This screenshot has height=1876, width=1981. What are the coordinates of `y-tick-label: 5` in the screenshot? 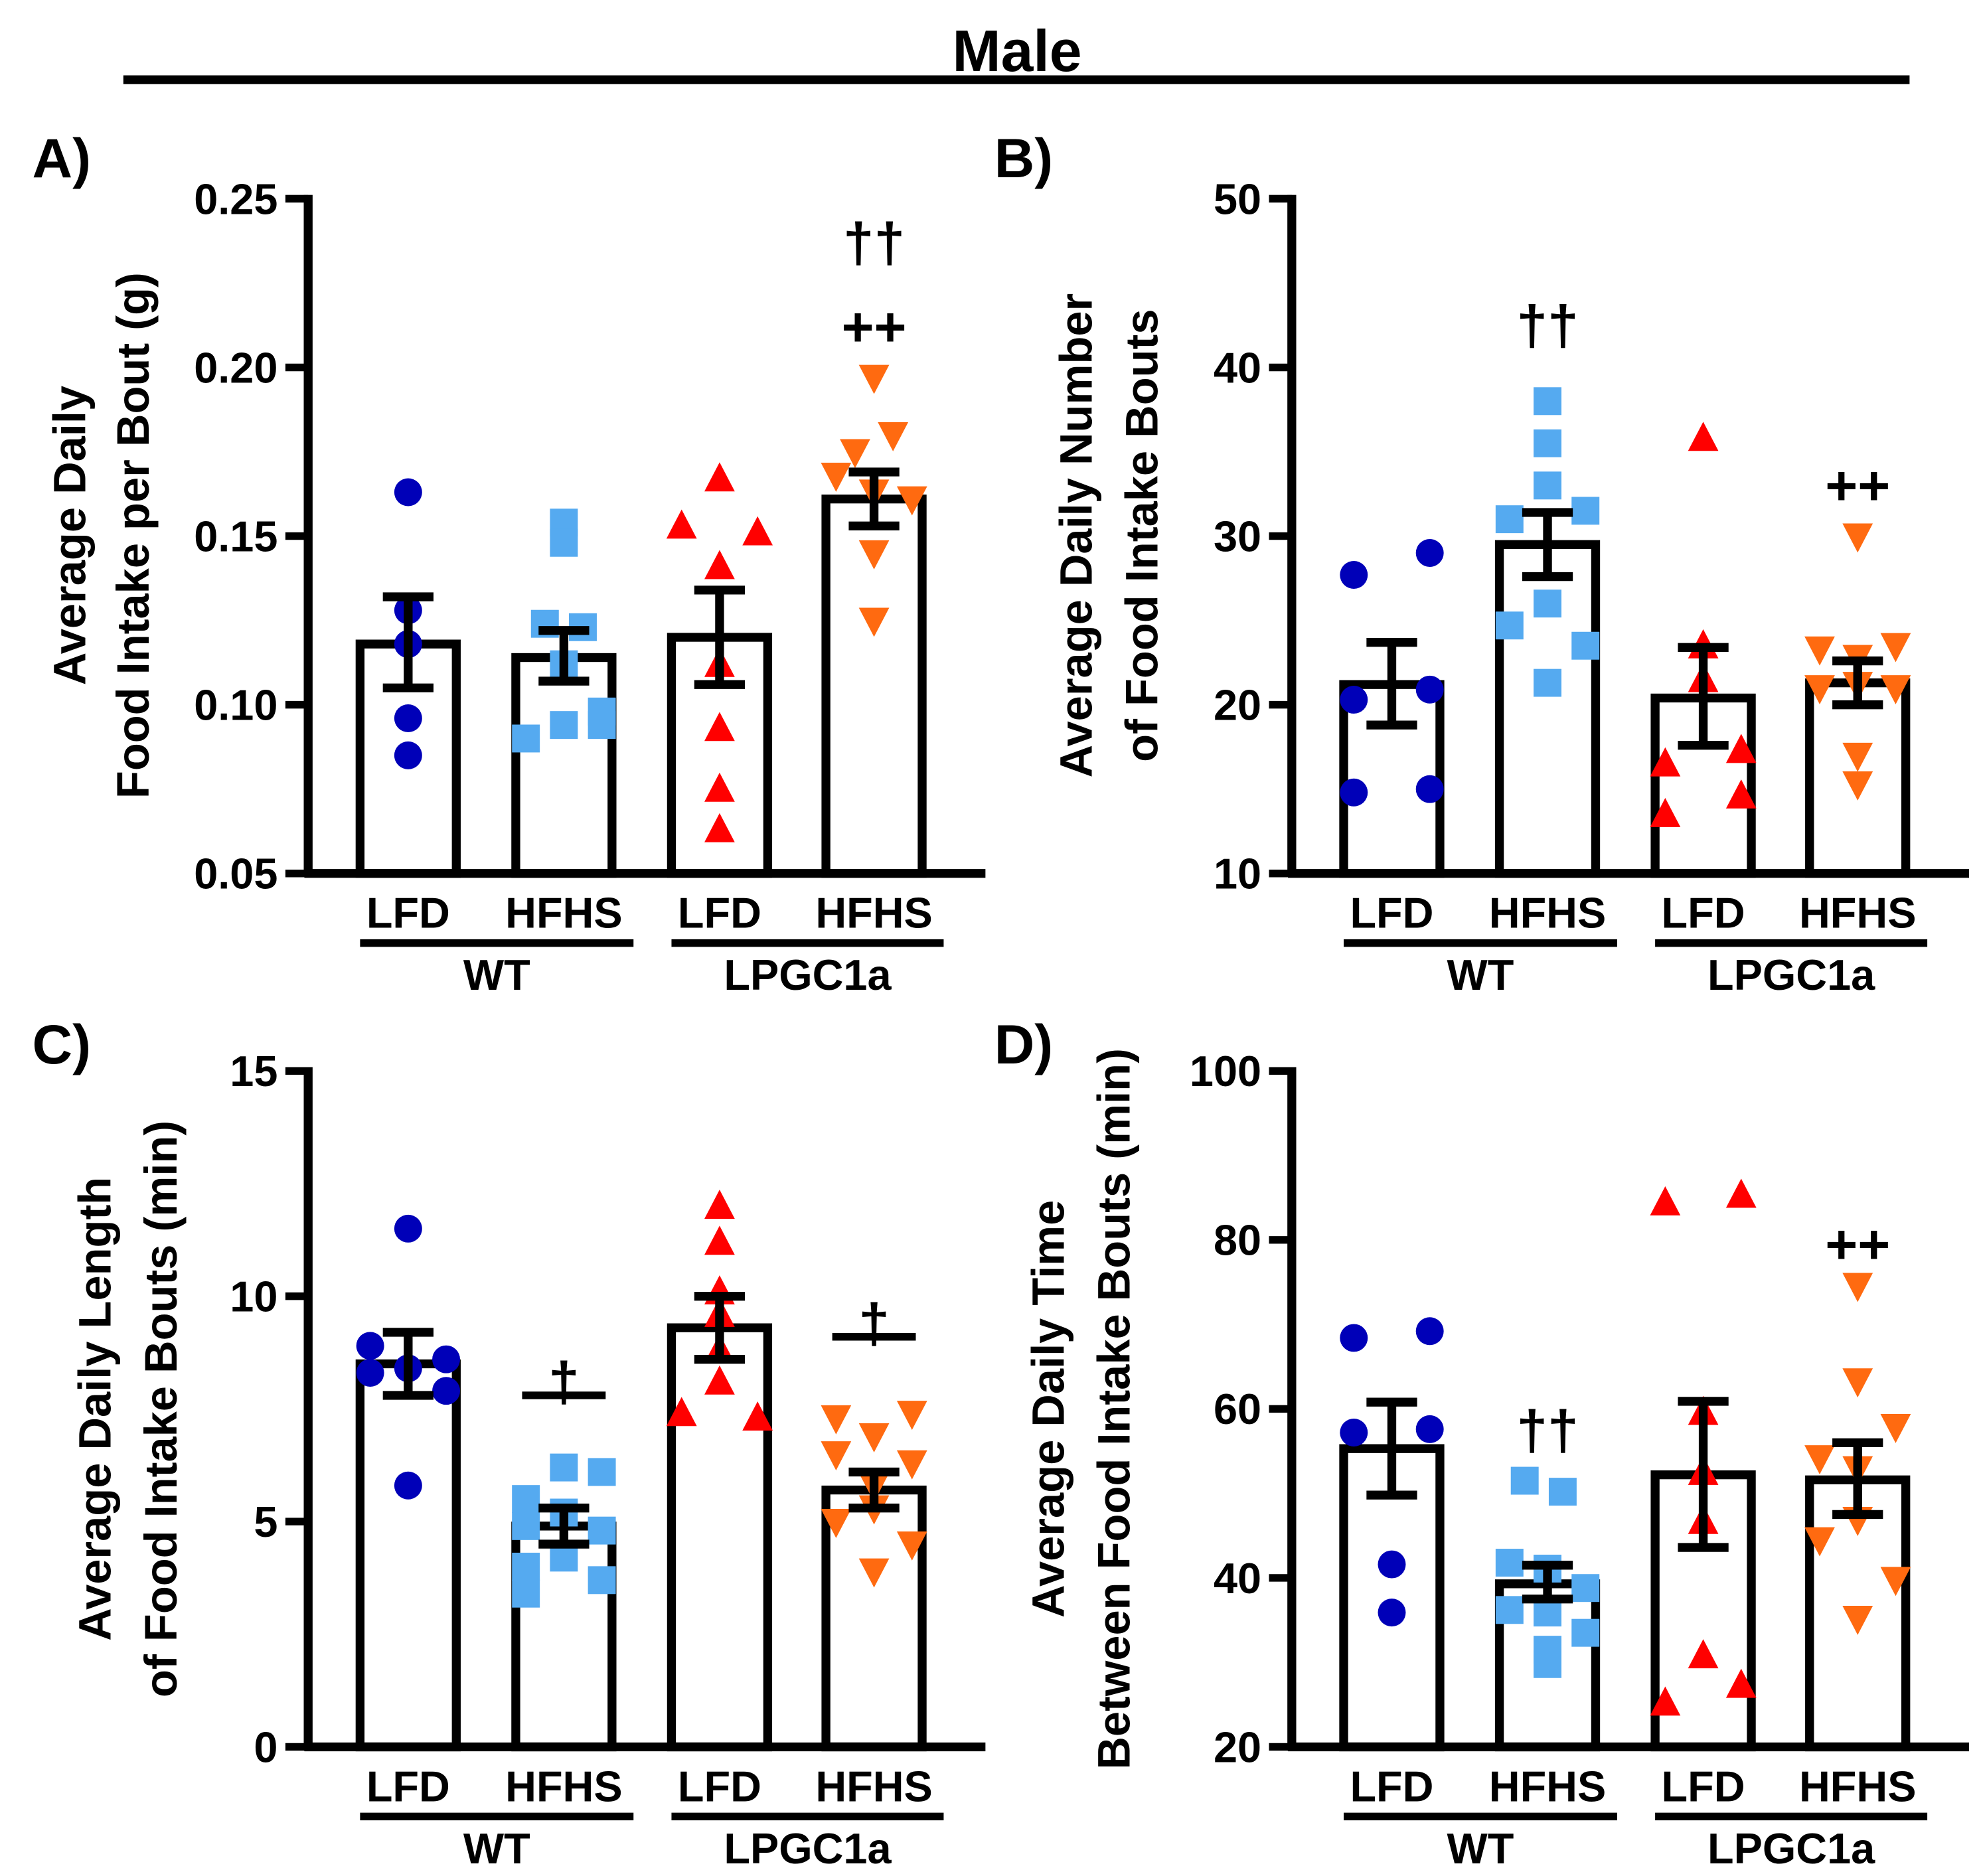 It's located at (265, 1522).